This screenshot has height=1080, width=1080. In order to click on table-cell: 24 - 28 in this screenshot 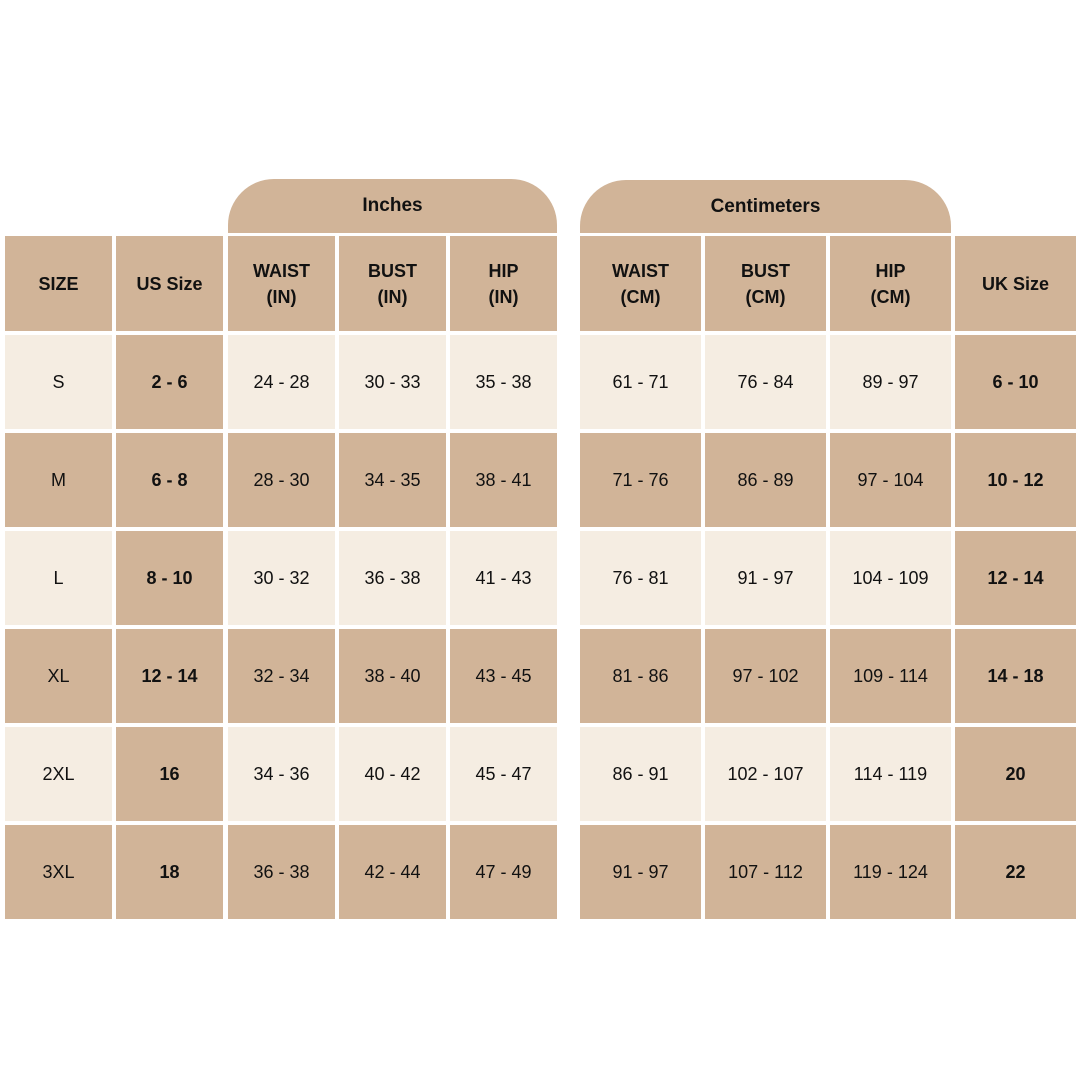, I will do `click(281, 382)`.